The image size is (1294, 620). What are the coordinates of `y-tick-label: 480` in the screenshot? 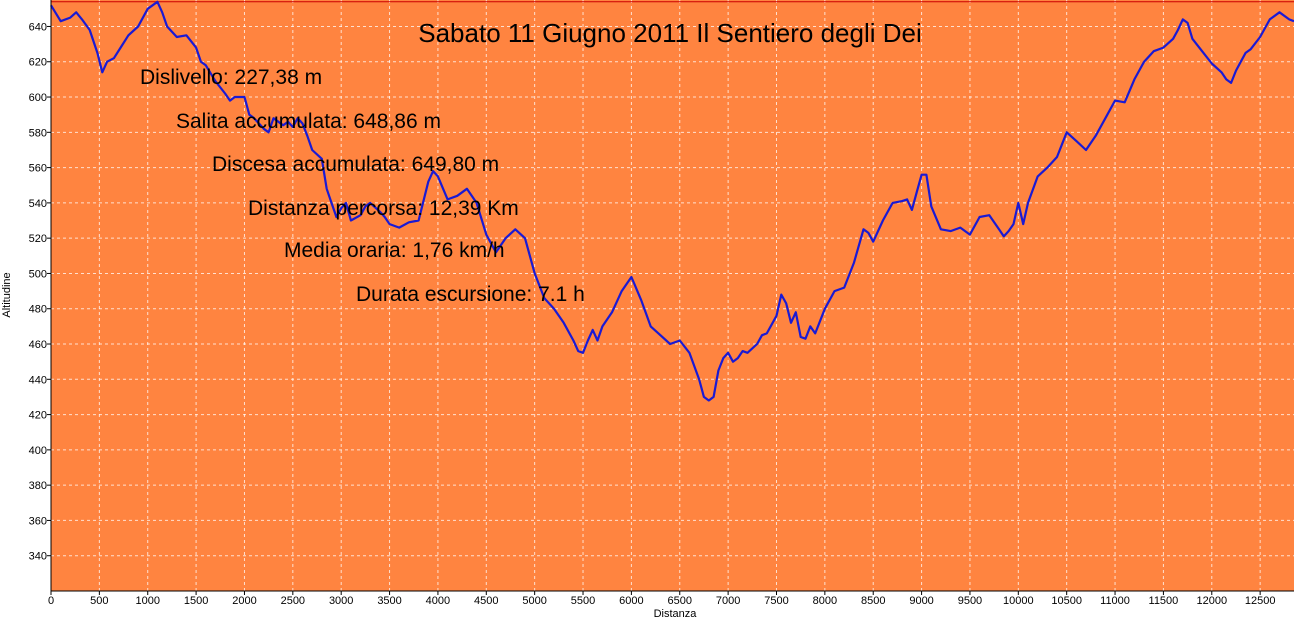 It's located at (38, 310).